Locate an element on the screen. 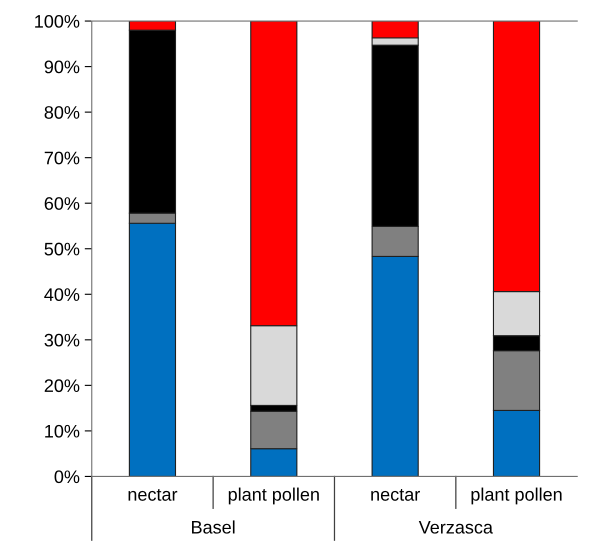  y-tick-label: 100% is located at coordinates (57, 21).